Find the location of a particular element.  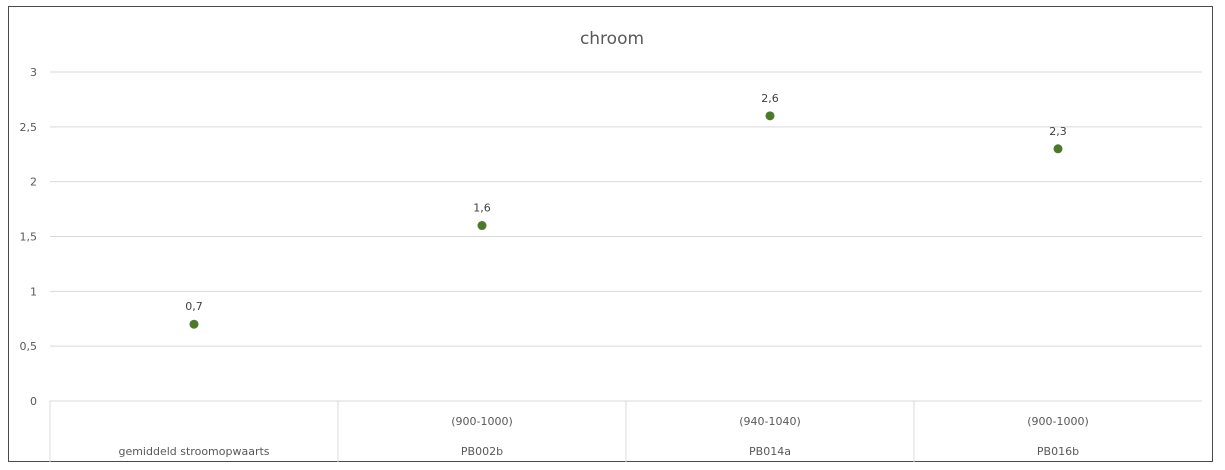

y-tick-label: 0,5 is located at coordinates (29, 346).